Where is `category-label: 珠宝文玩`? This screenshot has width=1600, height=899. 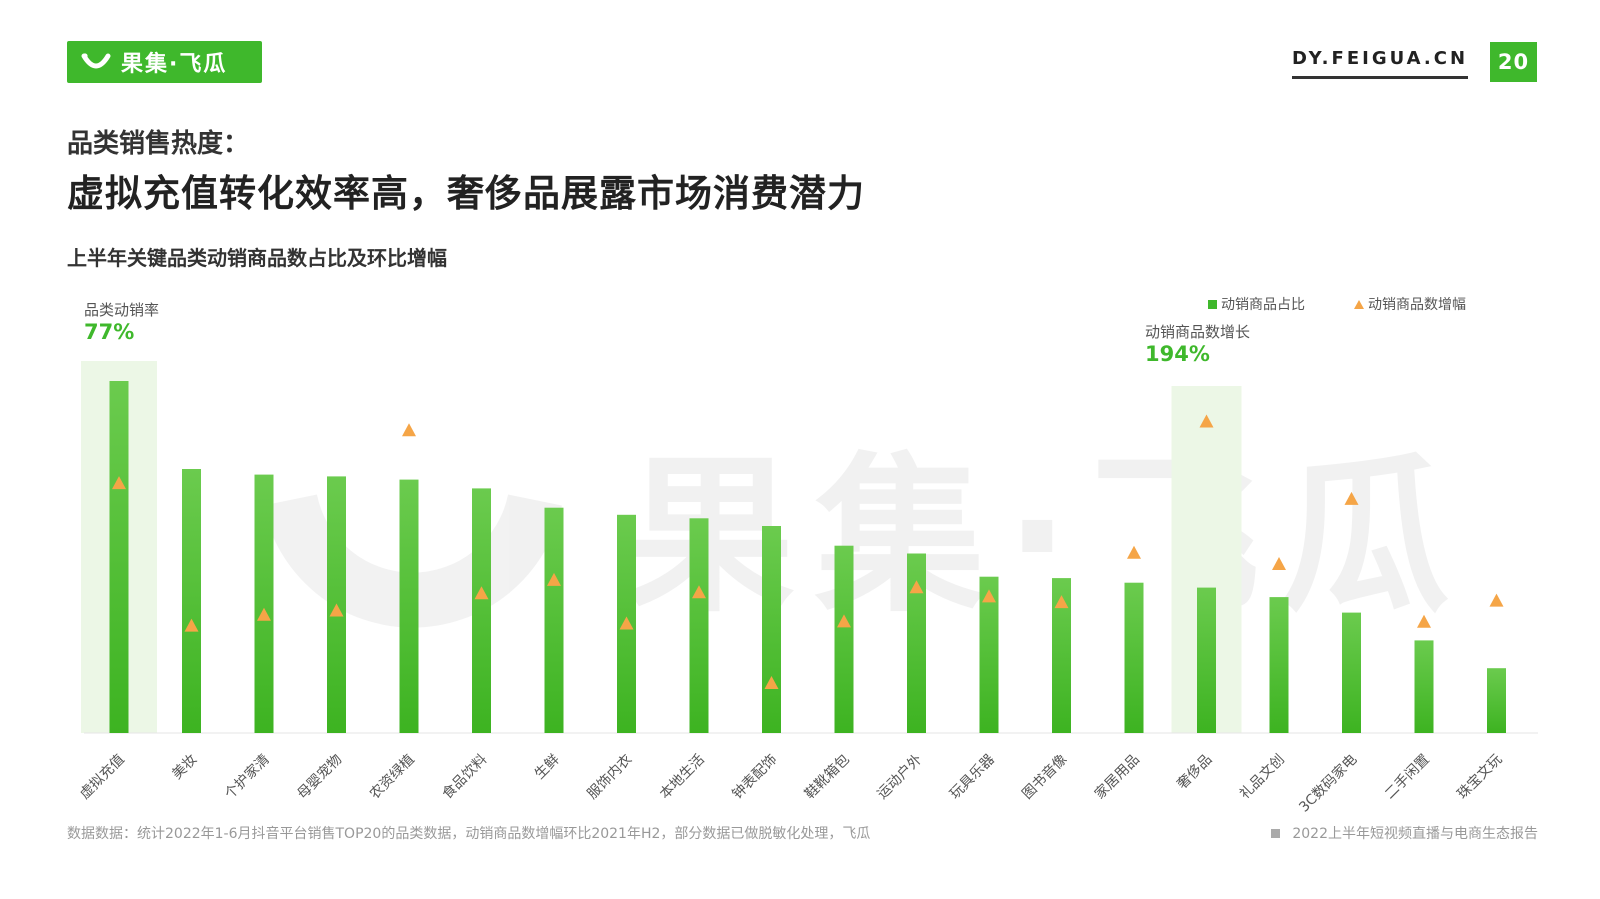 category-label: 珠宝文玩 is located at coordinates (1479, 777).